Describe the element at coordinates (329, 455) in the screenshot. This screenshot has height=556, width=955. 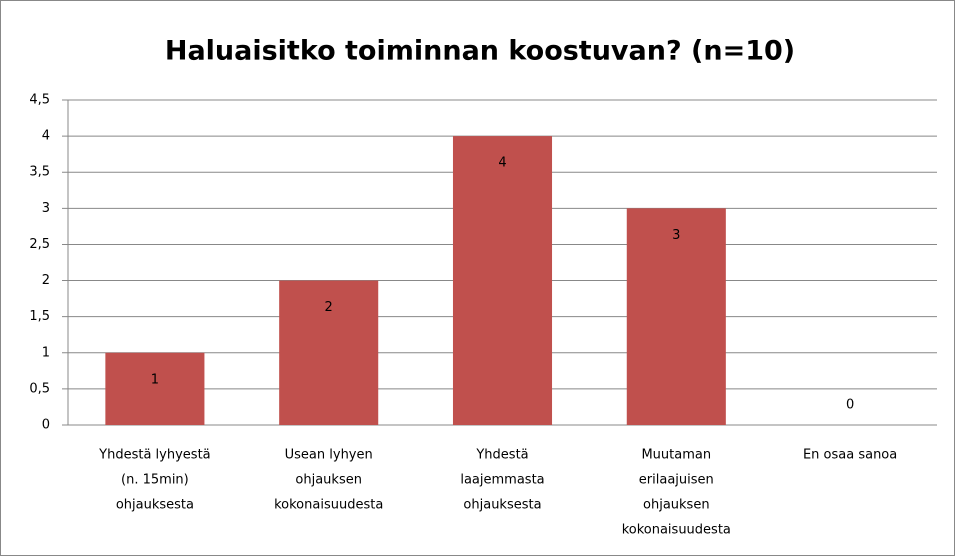
I see `x-tick-label: Usean lyhyen` at that location.